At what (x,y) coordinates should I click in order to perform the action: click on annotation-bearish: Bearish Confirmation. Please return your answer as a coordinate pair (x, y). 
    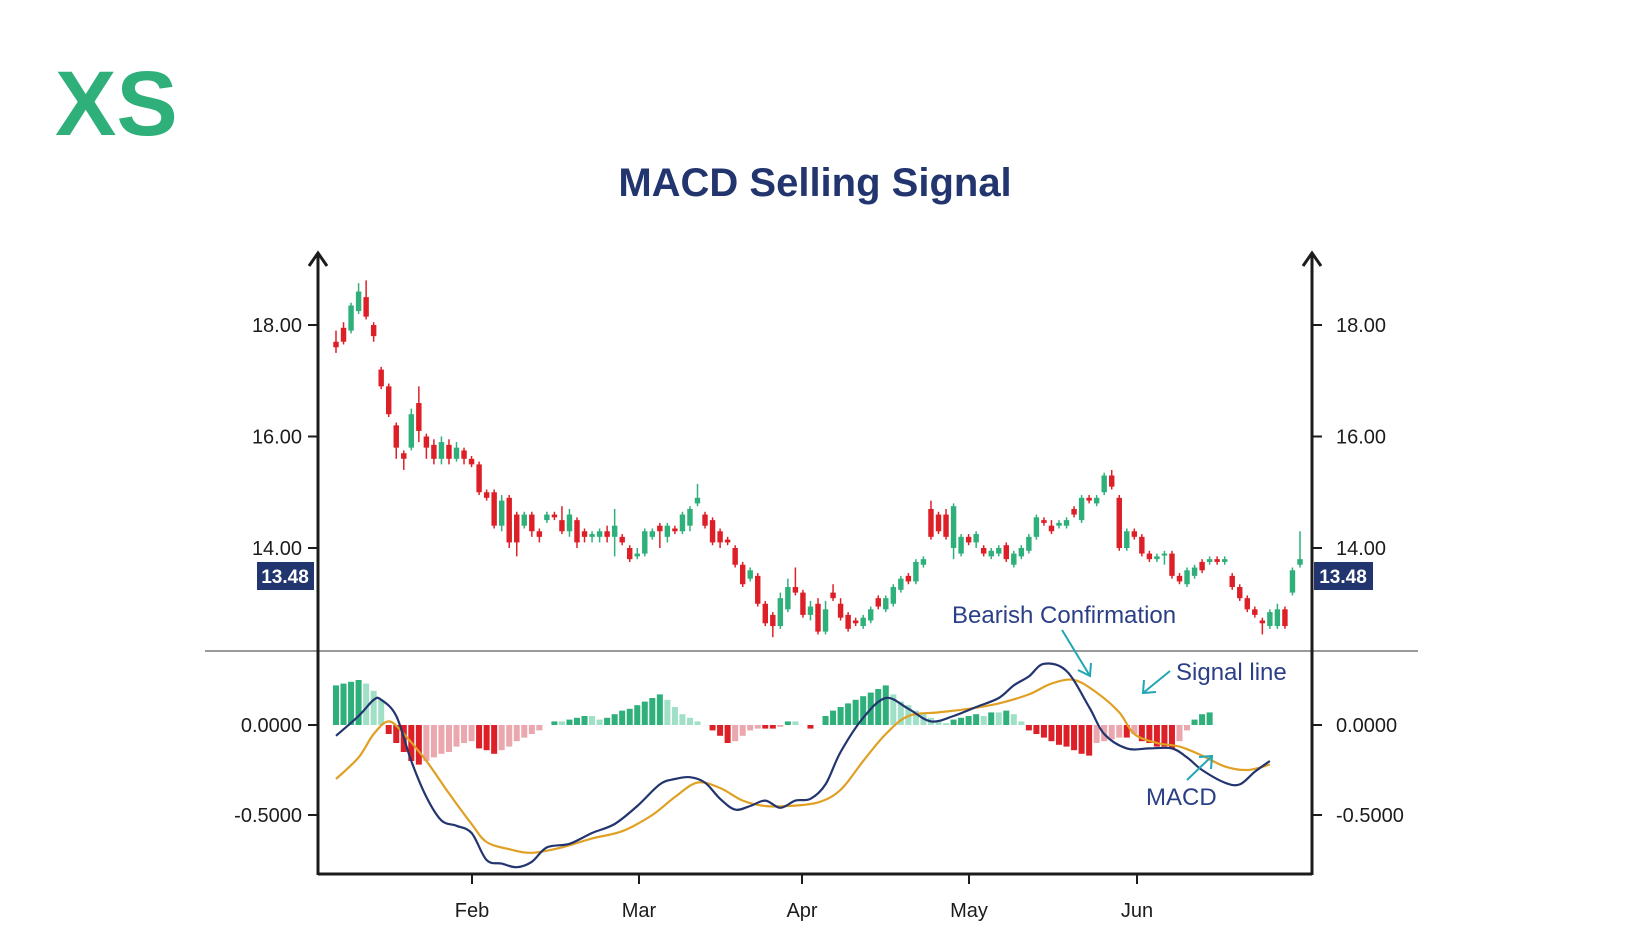
    Looking at the image, I should click on (1064, 615).